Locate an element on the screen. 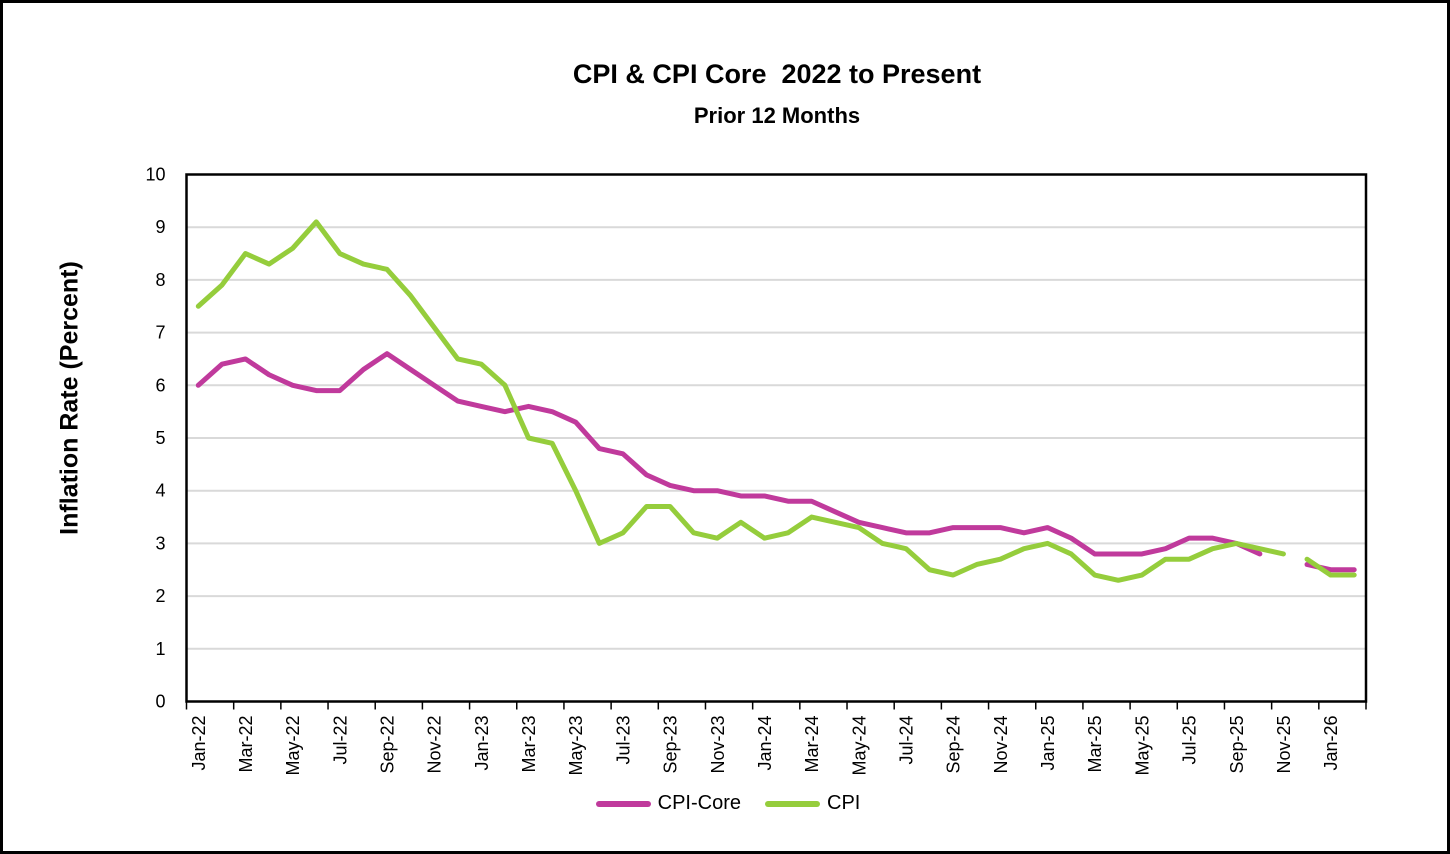 The width and height of the screenshot is (1450, 854). y-tick-label: 9 is located at coordinates (160, 227).